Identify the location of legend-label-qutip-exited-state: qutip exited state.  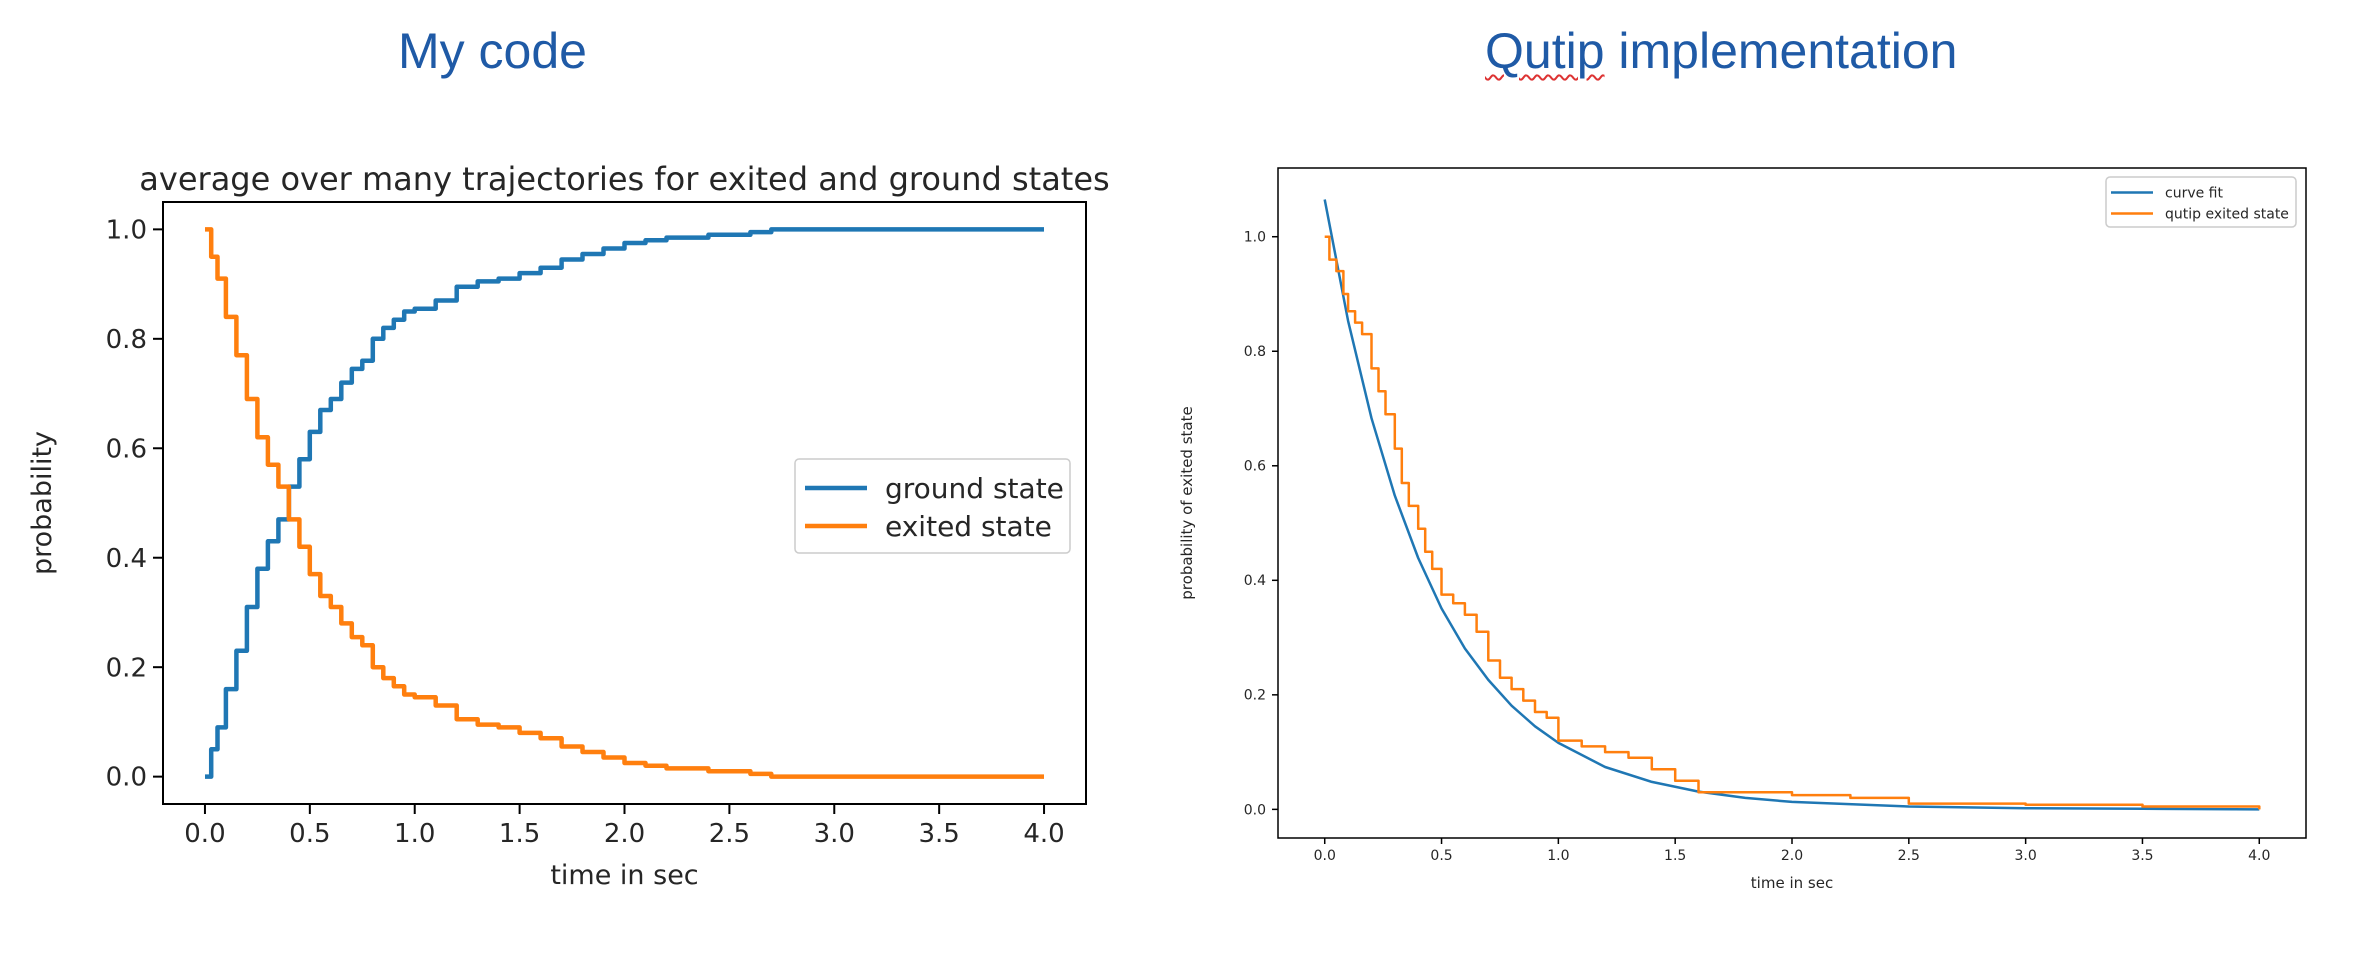
(2227, 214).